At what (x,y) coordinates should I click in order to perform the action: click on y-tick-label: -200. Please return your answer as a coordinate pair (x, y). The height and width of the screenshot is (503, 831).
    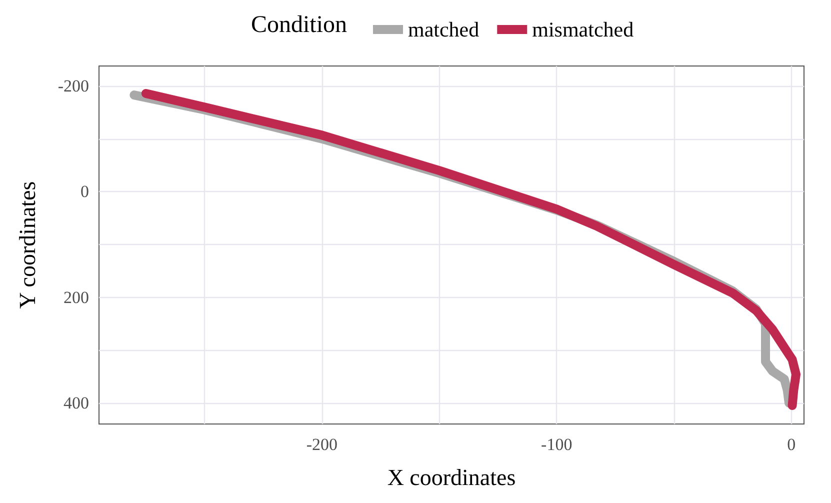
    Looking at the image, I should click on (73, 86).